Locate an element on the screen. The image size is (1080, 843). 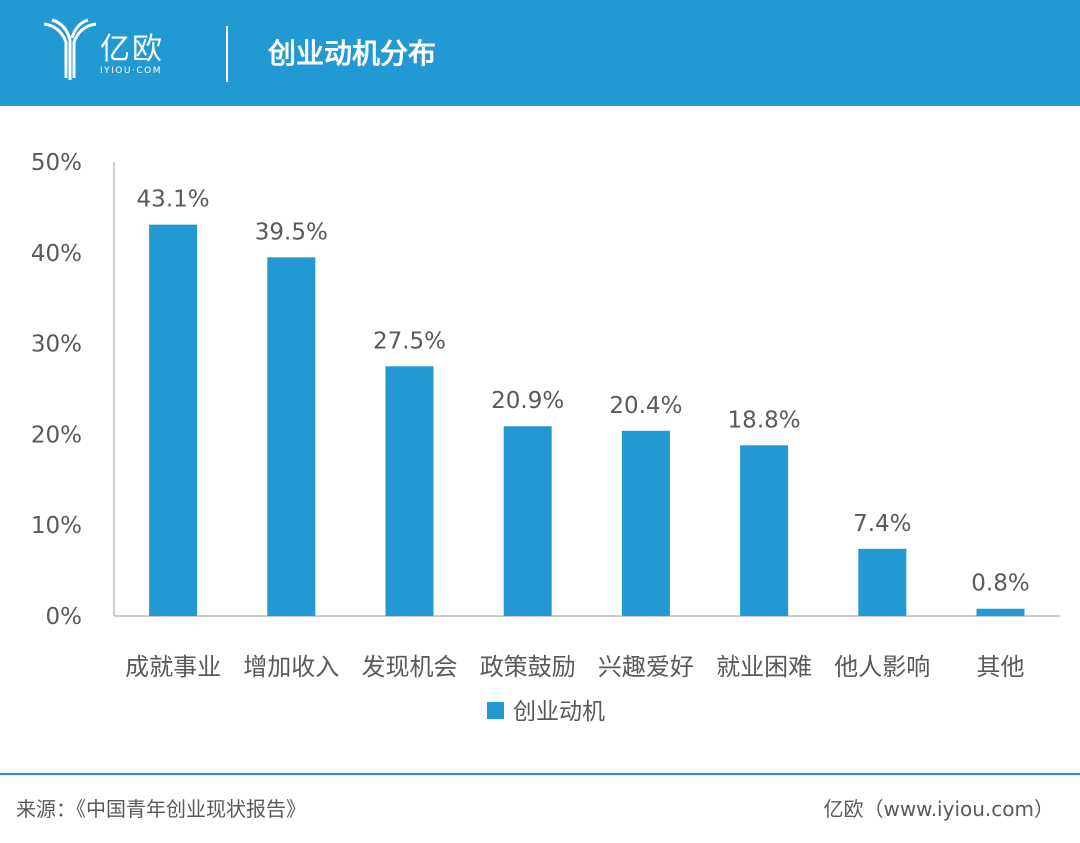
logo-text: 亿欧 is located at coordinates (132, 49).